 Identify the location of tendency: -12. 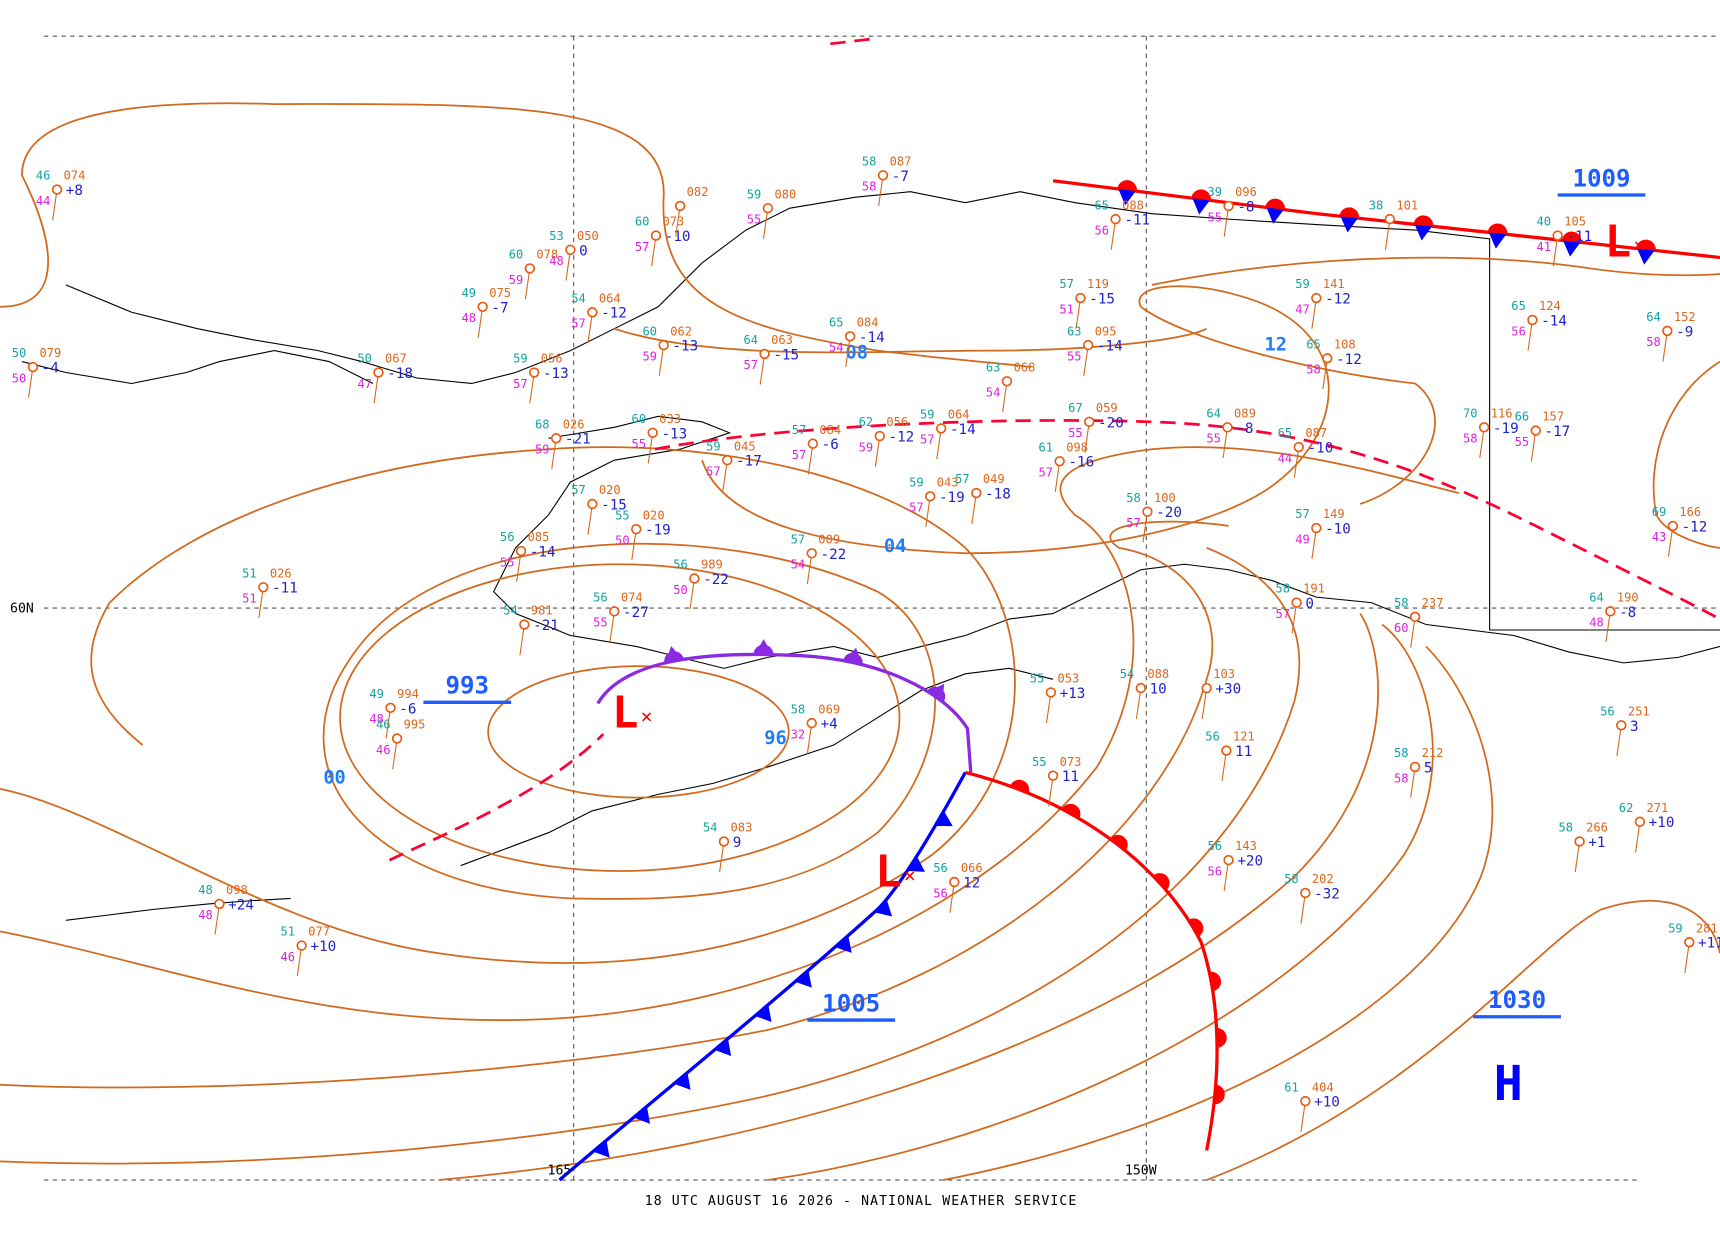
(614, 314).